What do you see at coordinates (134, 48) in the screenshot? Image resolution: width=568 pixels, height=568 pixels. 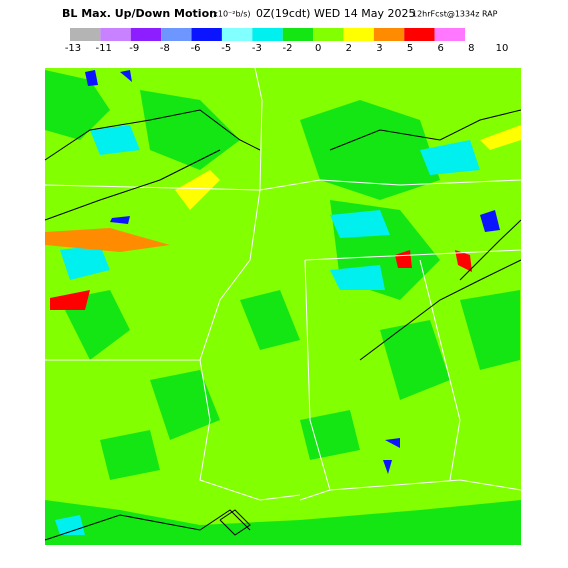 I see `colorbar-label: -9` at bounding box center [134, 48].